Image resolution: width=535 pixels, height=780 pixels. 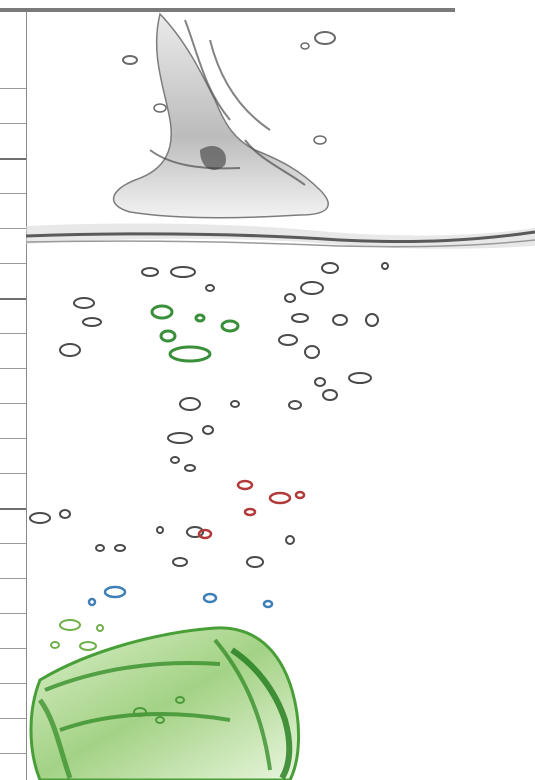 I want to click on water-surface-icon, so click(x=280, y=236).